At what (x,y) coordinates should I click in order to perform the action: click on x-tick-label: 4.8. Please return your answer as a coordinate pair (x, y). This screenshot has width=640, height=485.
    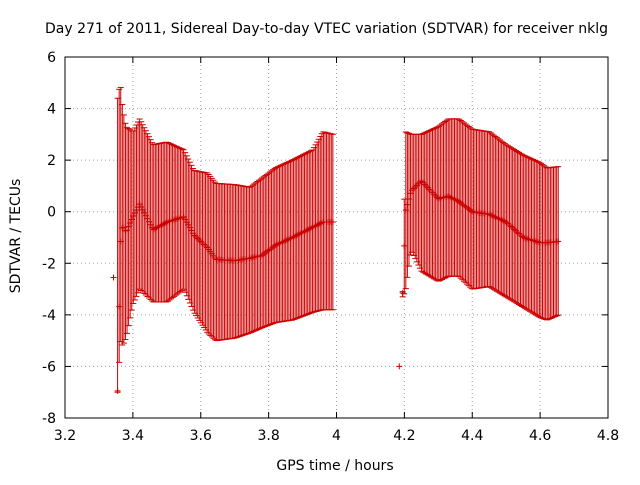
    Looking at the image, I should click on (608, 436).